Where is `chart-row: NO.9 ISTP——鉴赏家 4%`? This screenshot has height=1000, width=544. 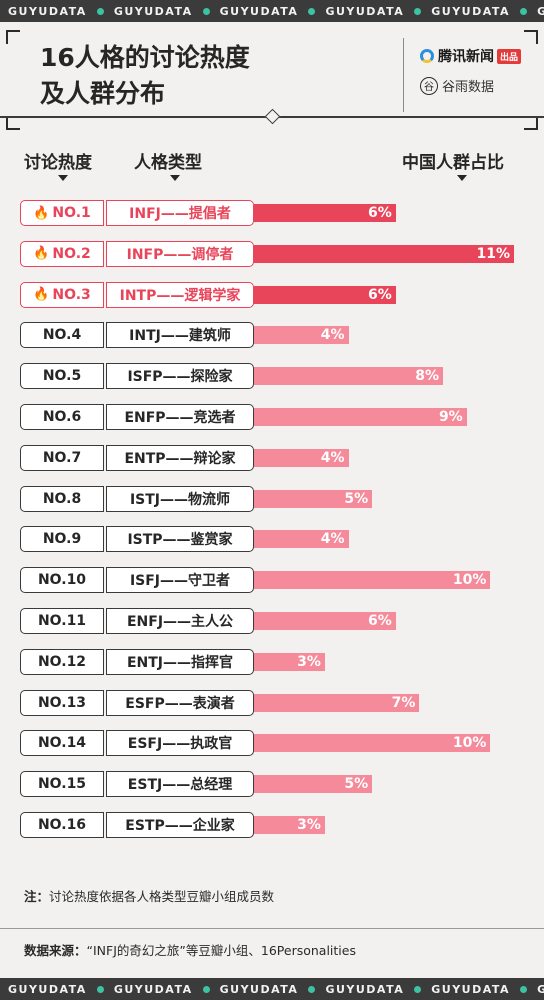 chart-row: NO.9 ISTP——鉴赏家 4% is located at coordinates (272, 539).